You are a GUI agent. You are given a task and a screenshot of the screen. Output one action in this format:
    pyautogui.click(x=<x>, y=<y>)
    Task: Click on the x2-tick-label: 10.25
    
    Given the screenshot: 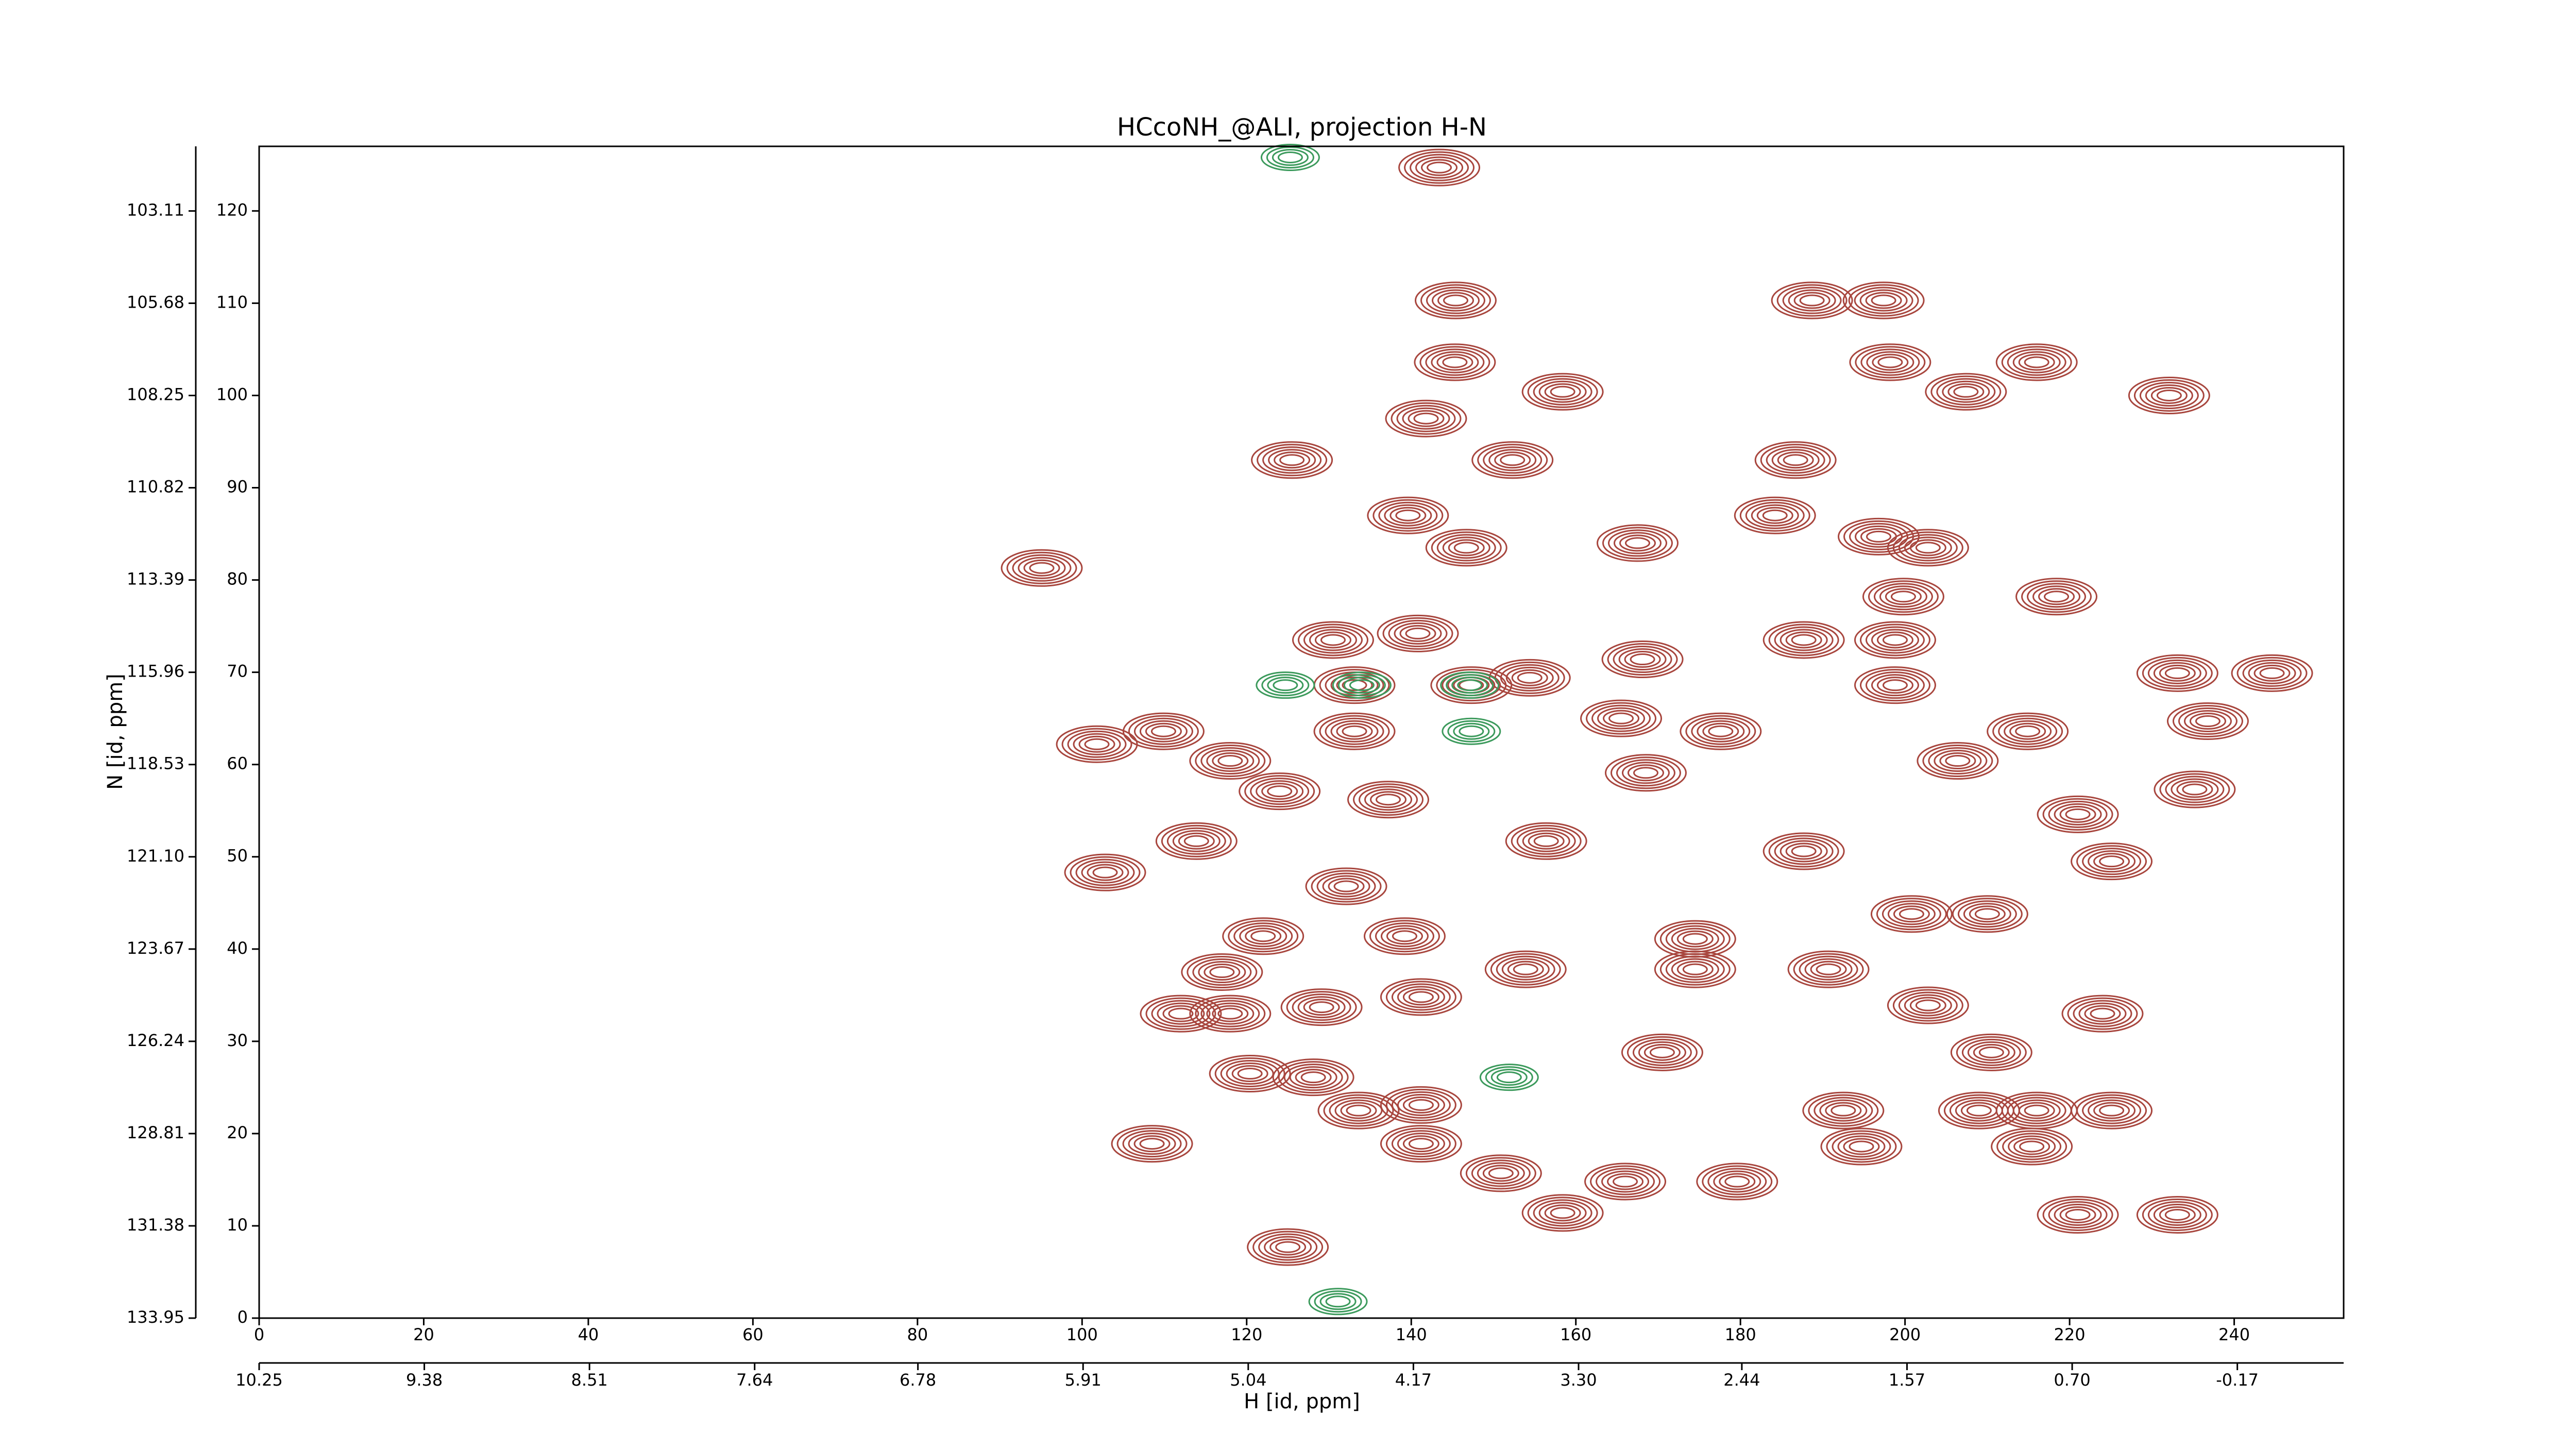 What is the action you would take?
    pyautogui.click(x=259, y=1380)
    